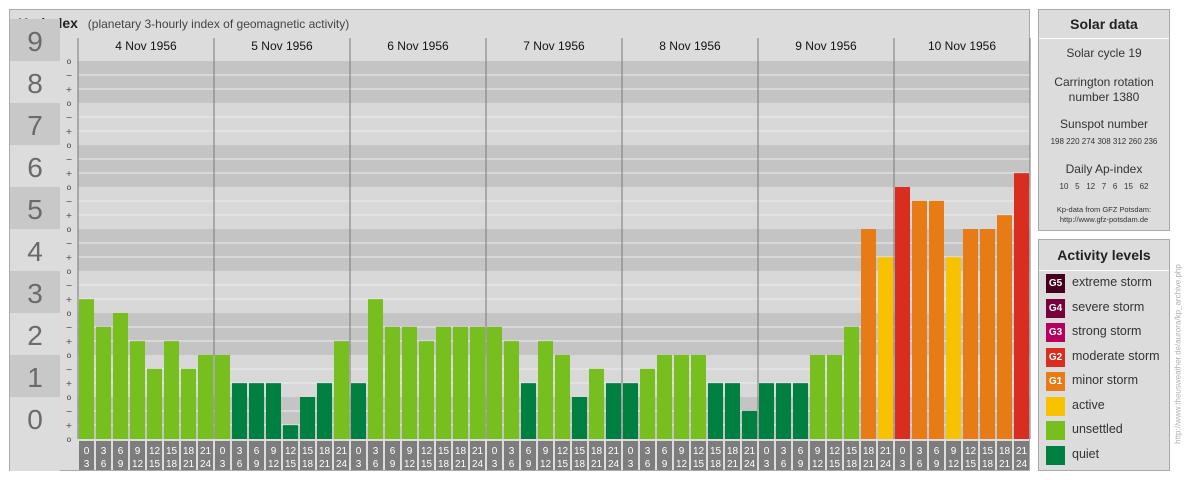 The width and height of the screenshot is (1184, 480). What do you see at coordinates (563, 464) in the screenshot?
I see `hour-end-label: 15` at bounding box center [563, 464].